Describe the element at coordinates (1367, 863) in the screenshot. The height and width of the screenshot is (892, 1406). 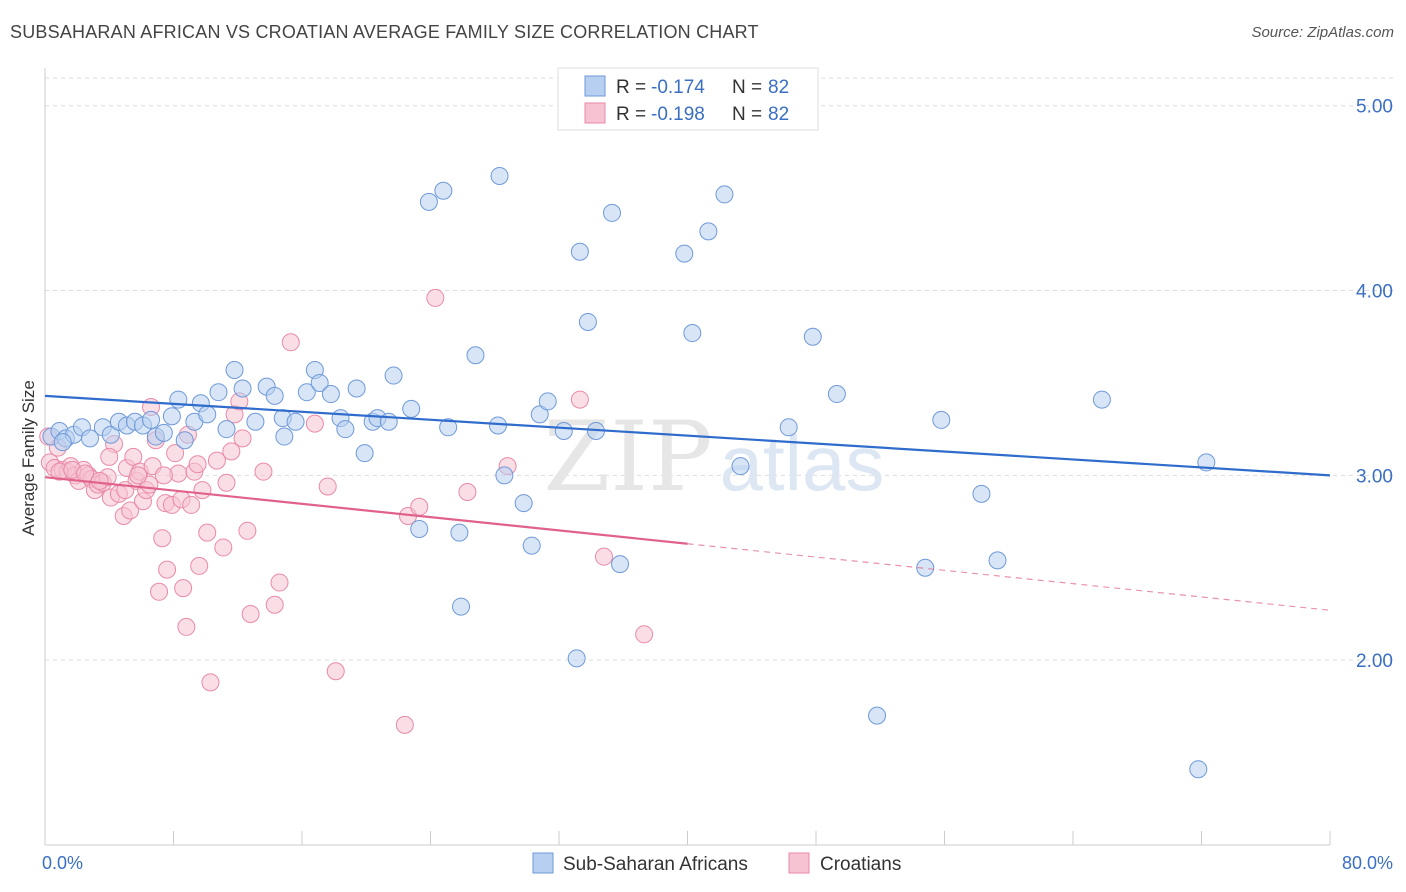
I see `x-tick-label-max: 80.0%` at that location.